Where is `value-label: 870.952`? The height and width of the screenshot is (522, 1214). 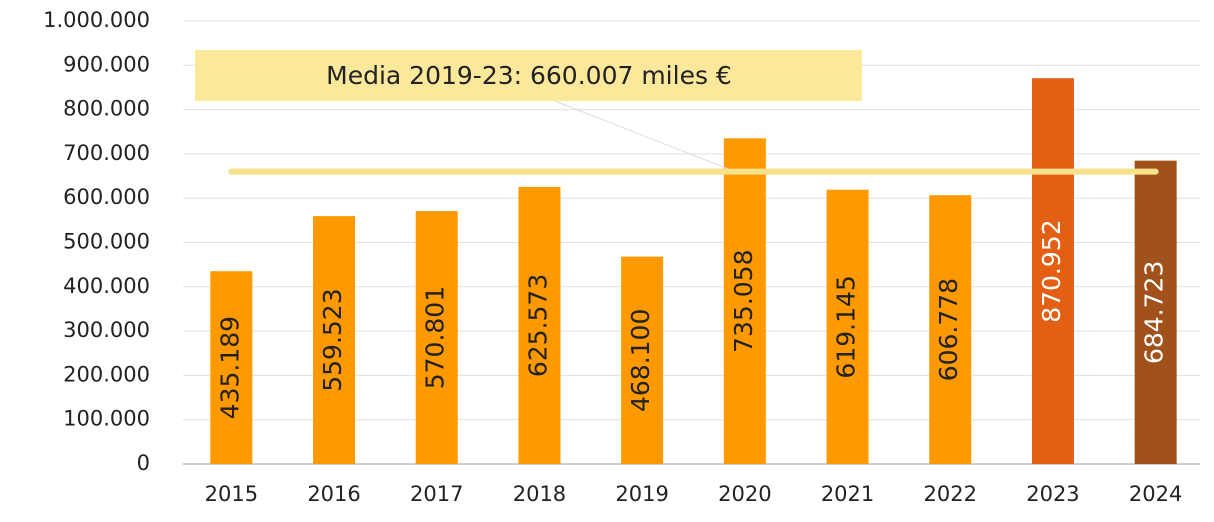 value-label: 870.952 is located at coordinates (1051, 270).